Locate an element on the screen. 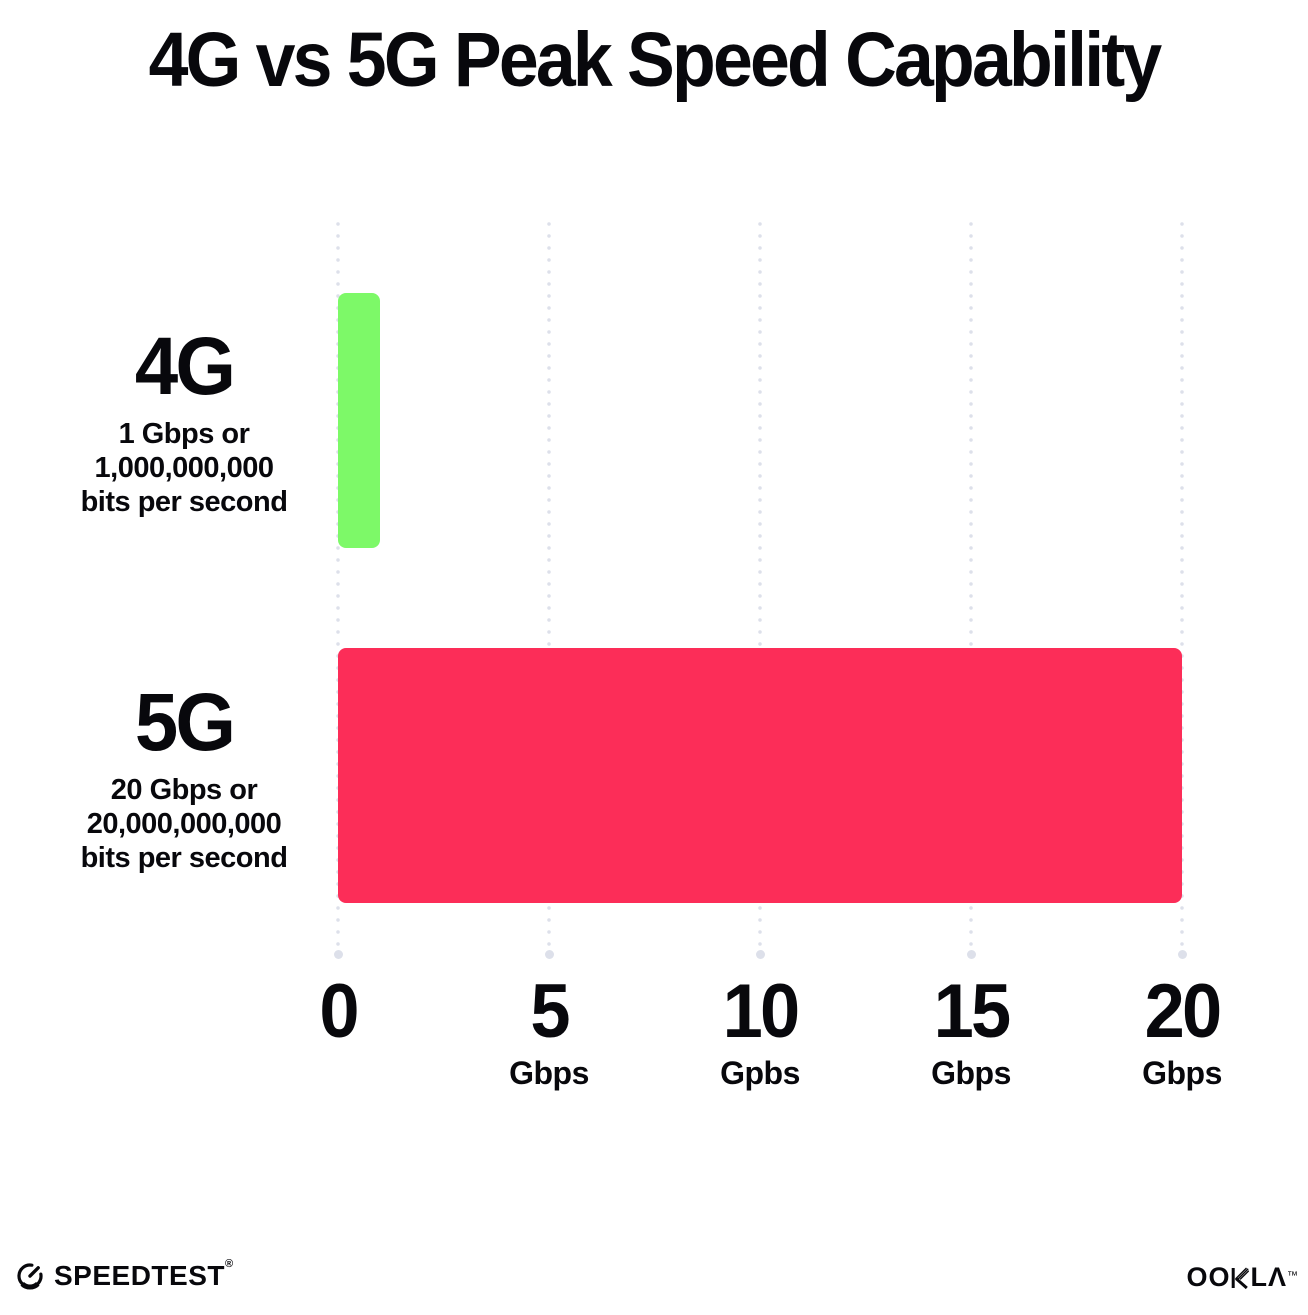 Image resolution: width=1308 pixels, height=1315 pixels. x-tick-0: 0 is located at coordinates (338, 1013).